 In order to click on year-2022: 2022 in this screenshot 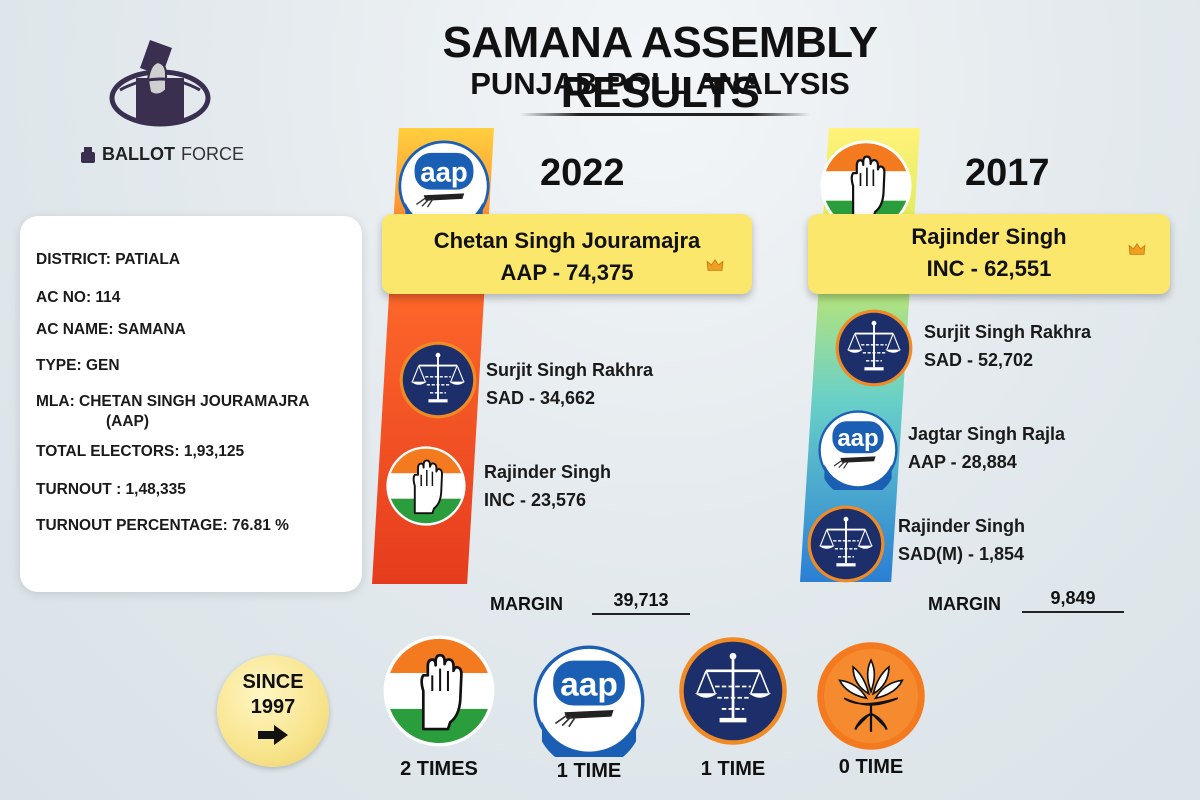, I will do `click(582, 173)`.